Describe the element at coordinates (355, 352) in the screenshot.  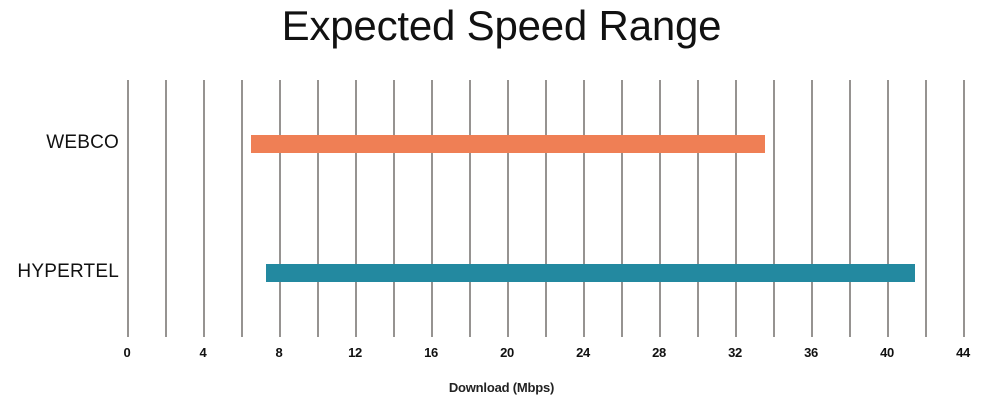
I see `x-tick-label: 12` at that location.